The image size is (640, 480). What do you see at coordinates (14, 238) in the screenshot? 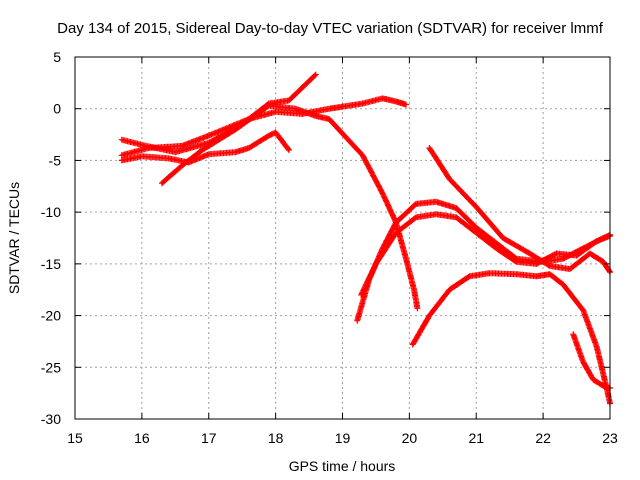
I see `y-axis-label: SDTVAR / TECUs` at bounding box center [14, 238].